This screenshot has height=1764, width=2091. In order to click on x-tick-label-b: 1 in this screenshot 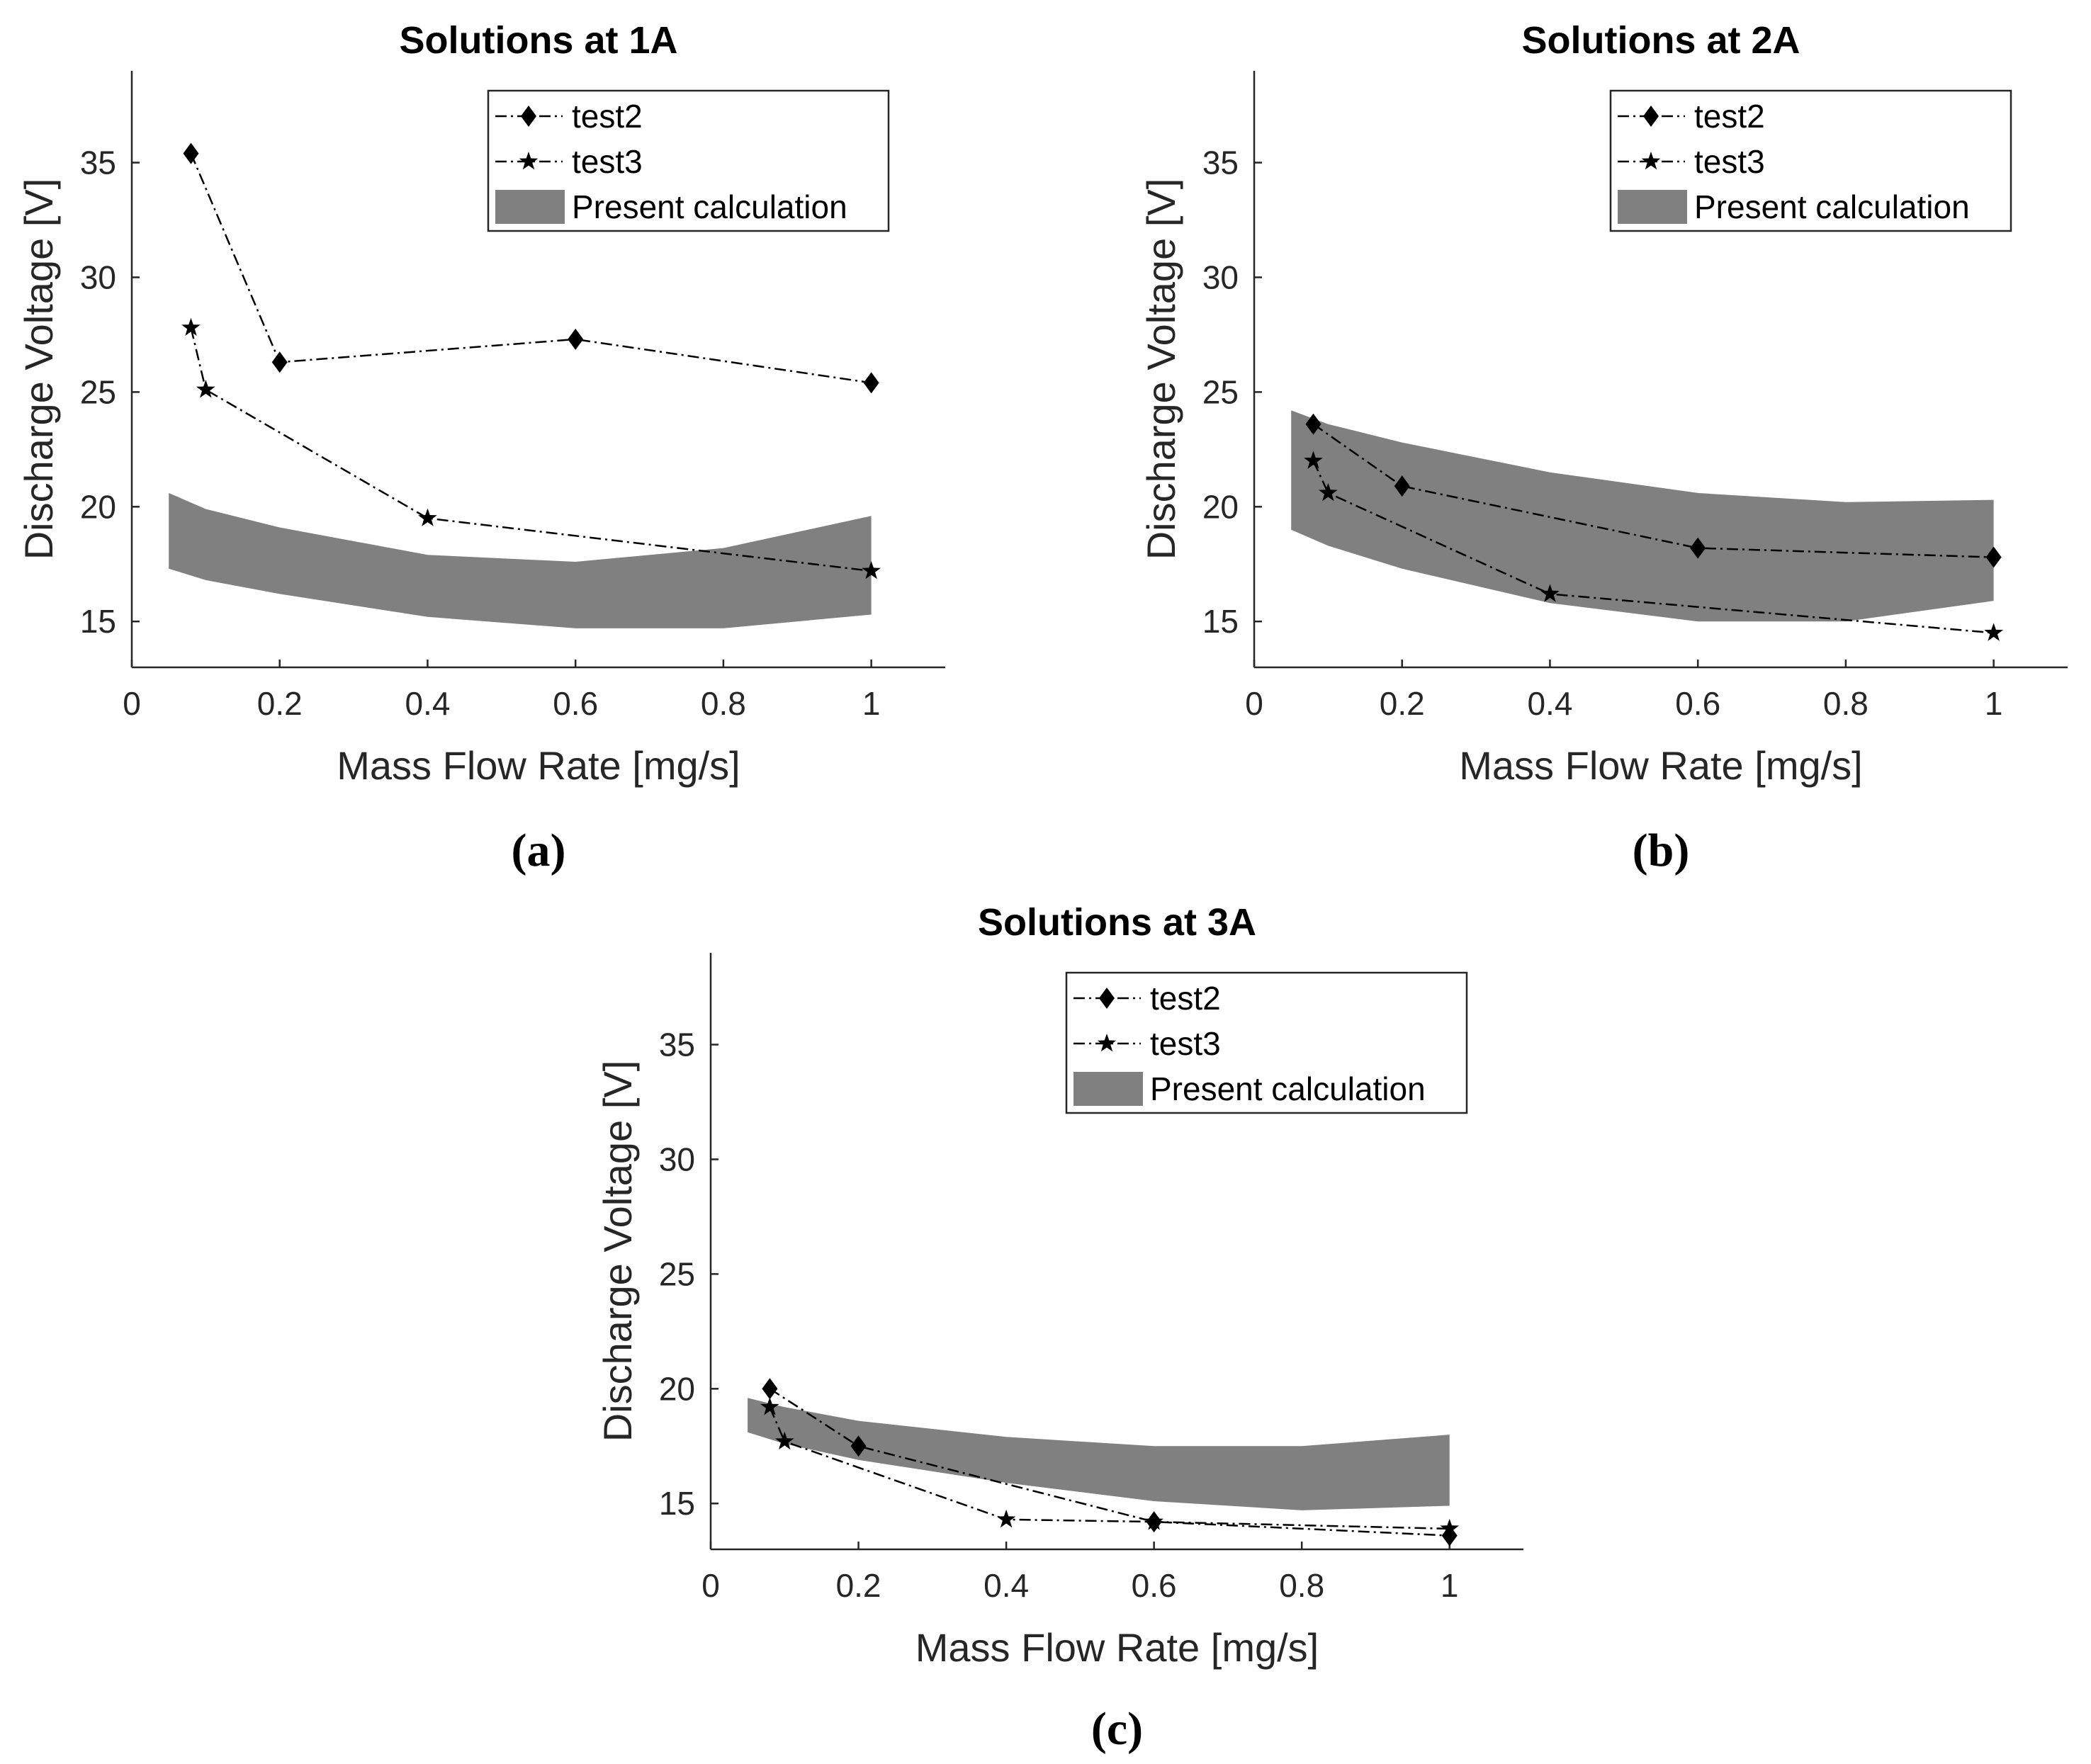, I will do `click(1994, 703)`.